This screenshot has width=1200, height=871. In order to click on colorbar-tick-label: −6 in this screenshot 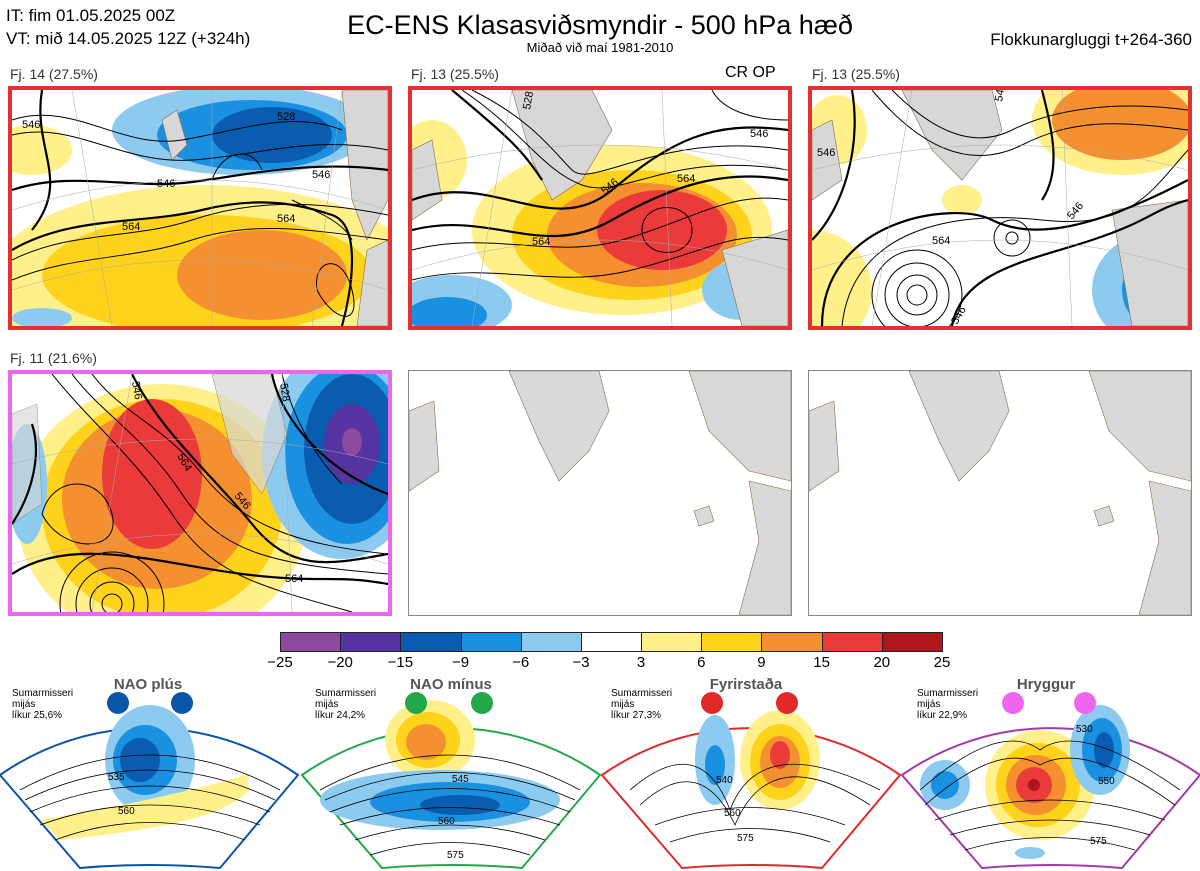, I will do `click(521, 662)`.